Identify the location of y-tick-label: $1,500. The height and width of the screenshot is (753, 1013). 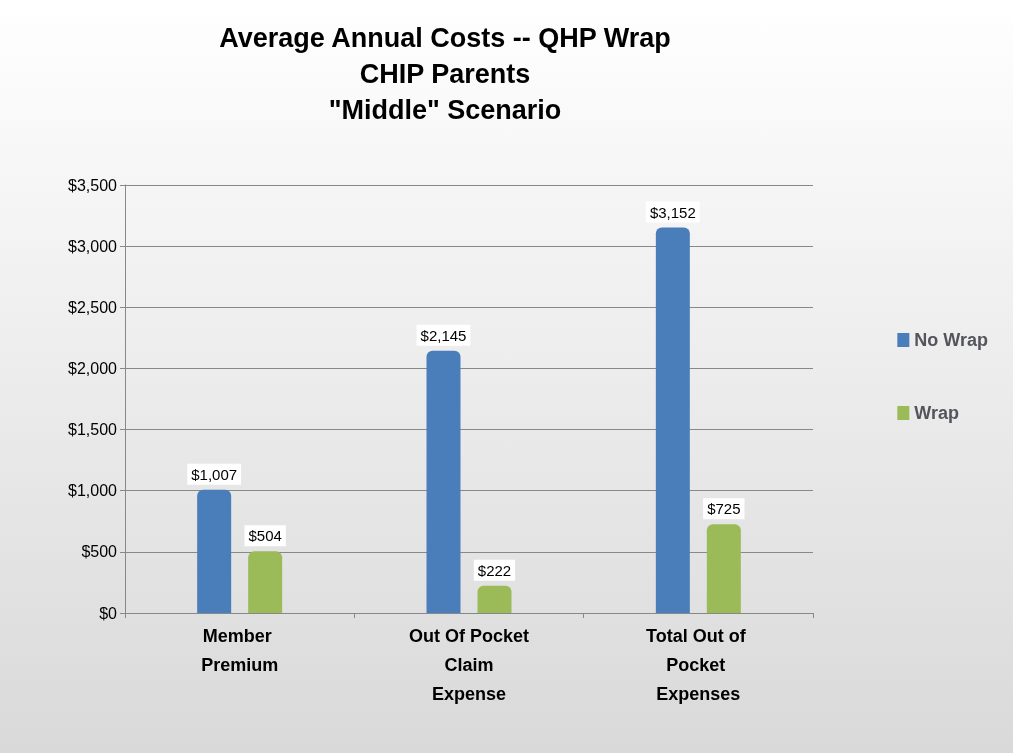
(93, 430).